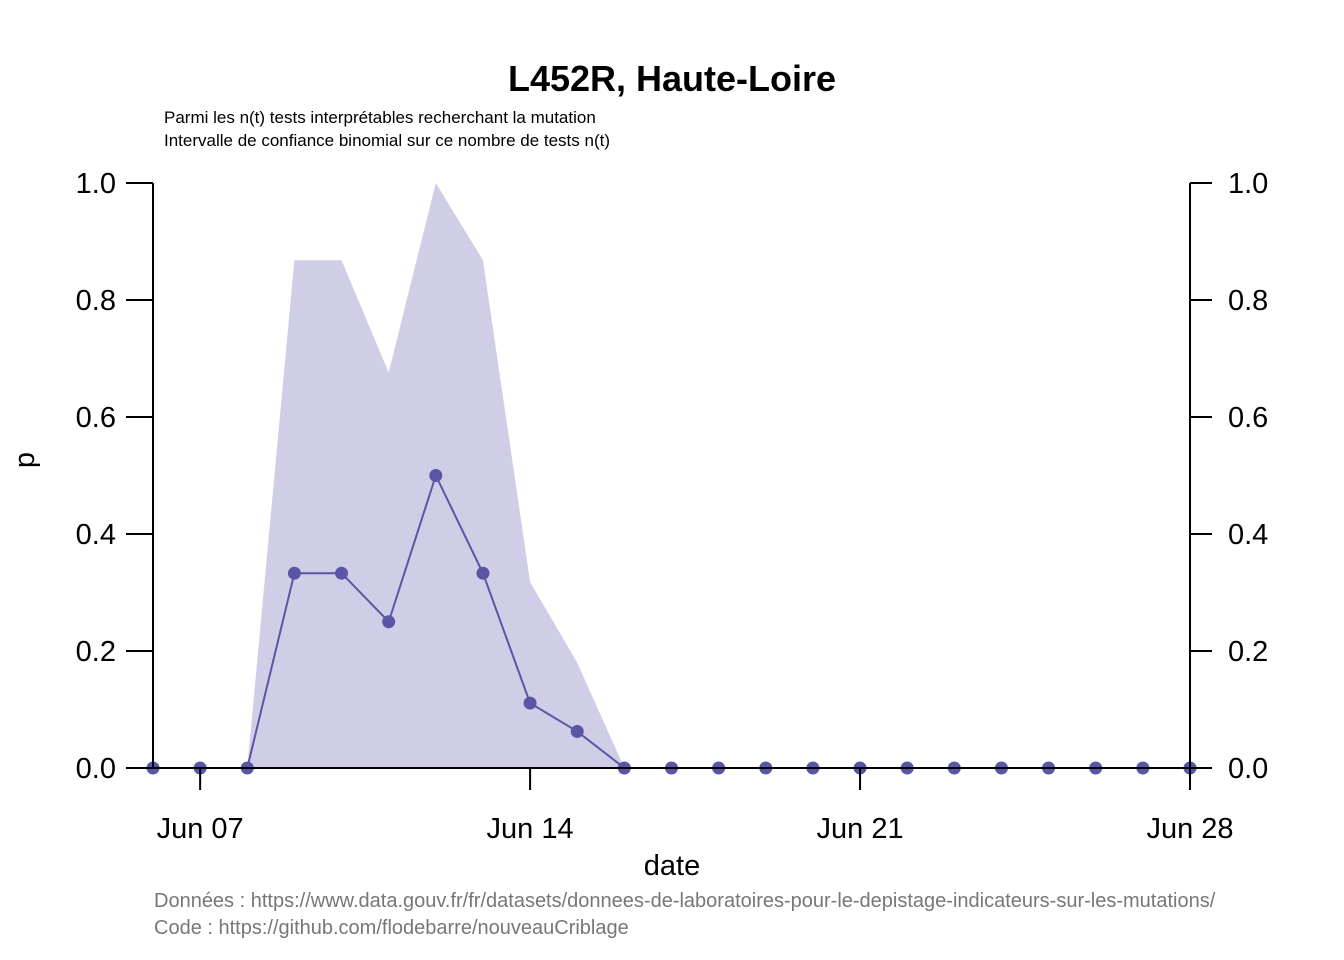 The height and width of the screenshot is (960, 1344). Describe the element at coordinates (860, 829) in the screenshot. I see `x-tick-label: Jun 21` at that location.